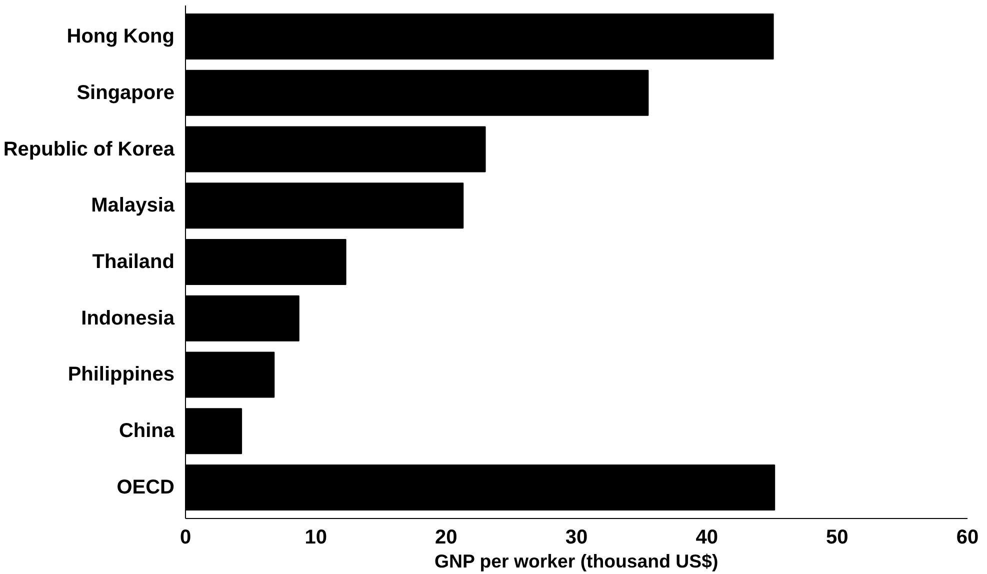 This screenshot has height=574, width=987. I want to click on y-tick-label: Singapore, so click(125, 93).